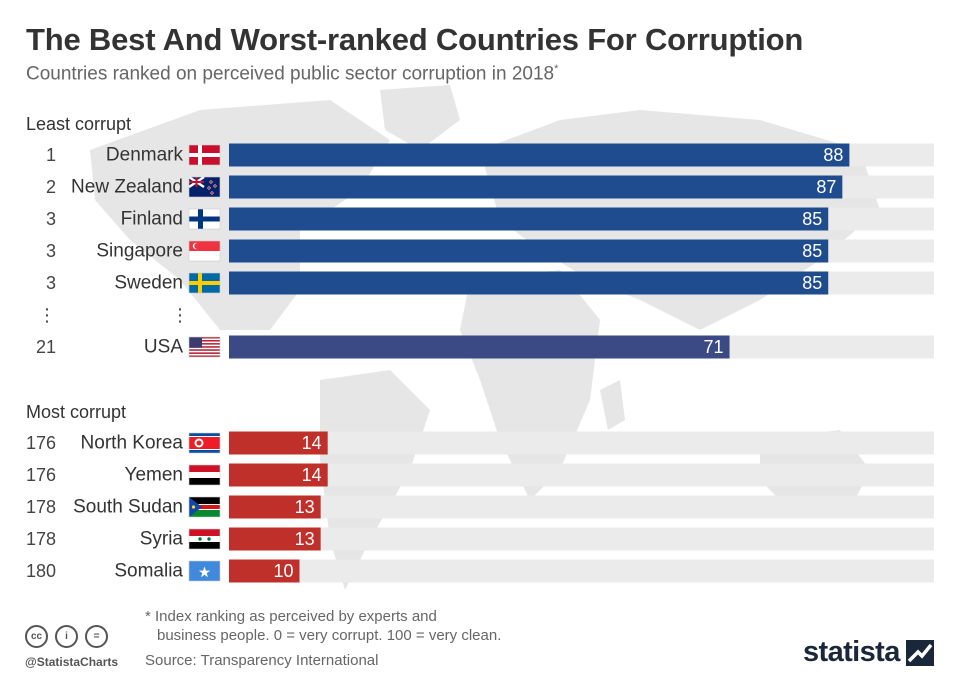  Describe the element at coordinates (162, 539) in the screenshot. I see `country-label: Syria` at that location.